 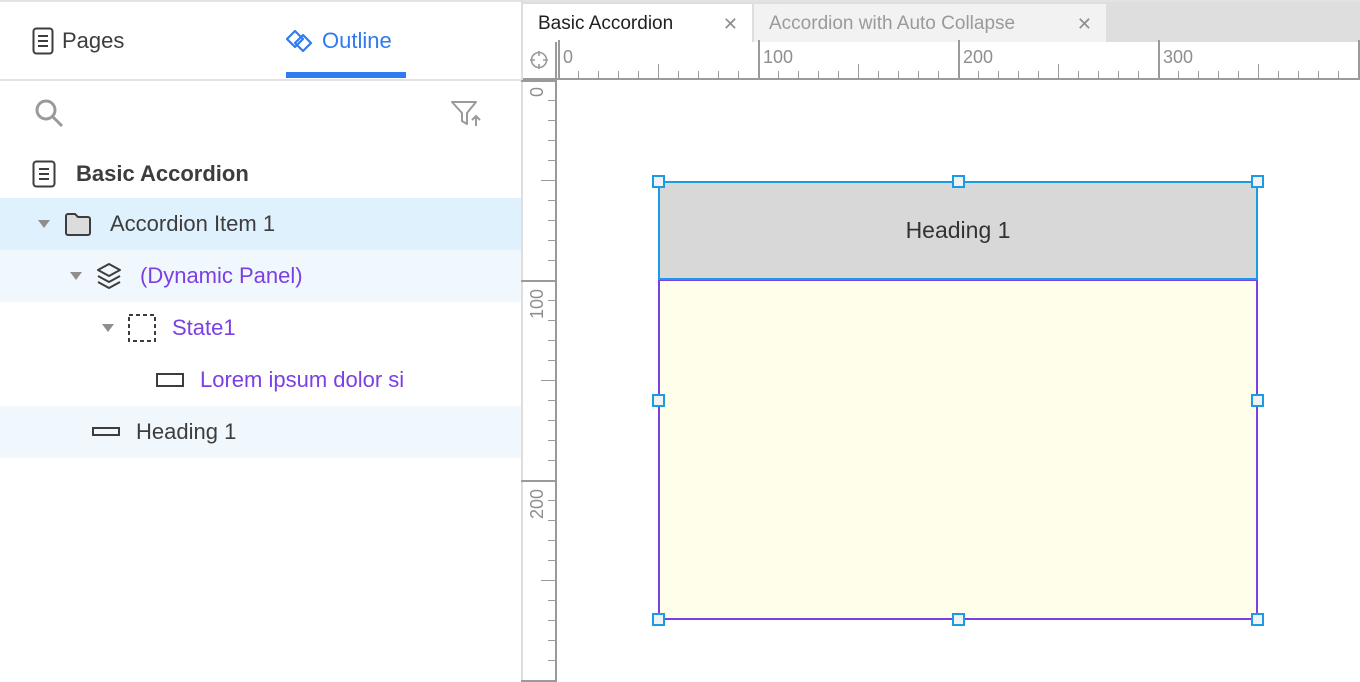 What do you see at coordinates (299, 41) in the screenshot?
I see `outline-icon` at bounding box center [299, 41].